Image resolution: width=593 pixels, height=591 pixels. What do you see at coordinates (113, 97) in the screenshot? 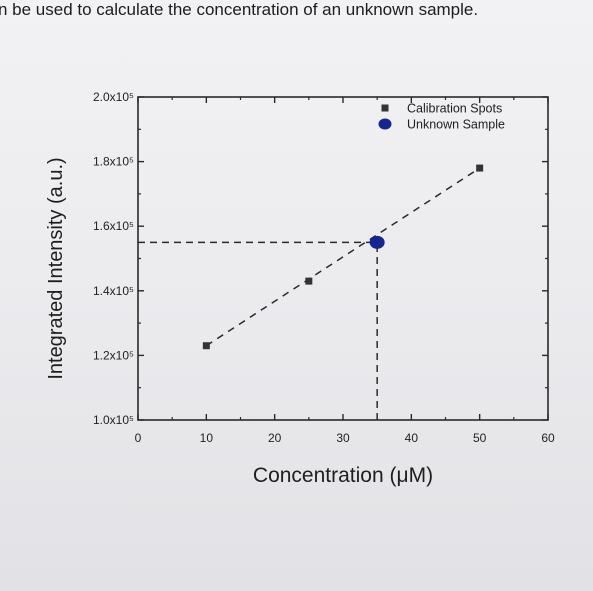
I see `y-tick-label: 2.0x10⁵` at bounding box center [113, 97].